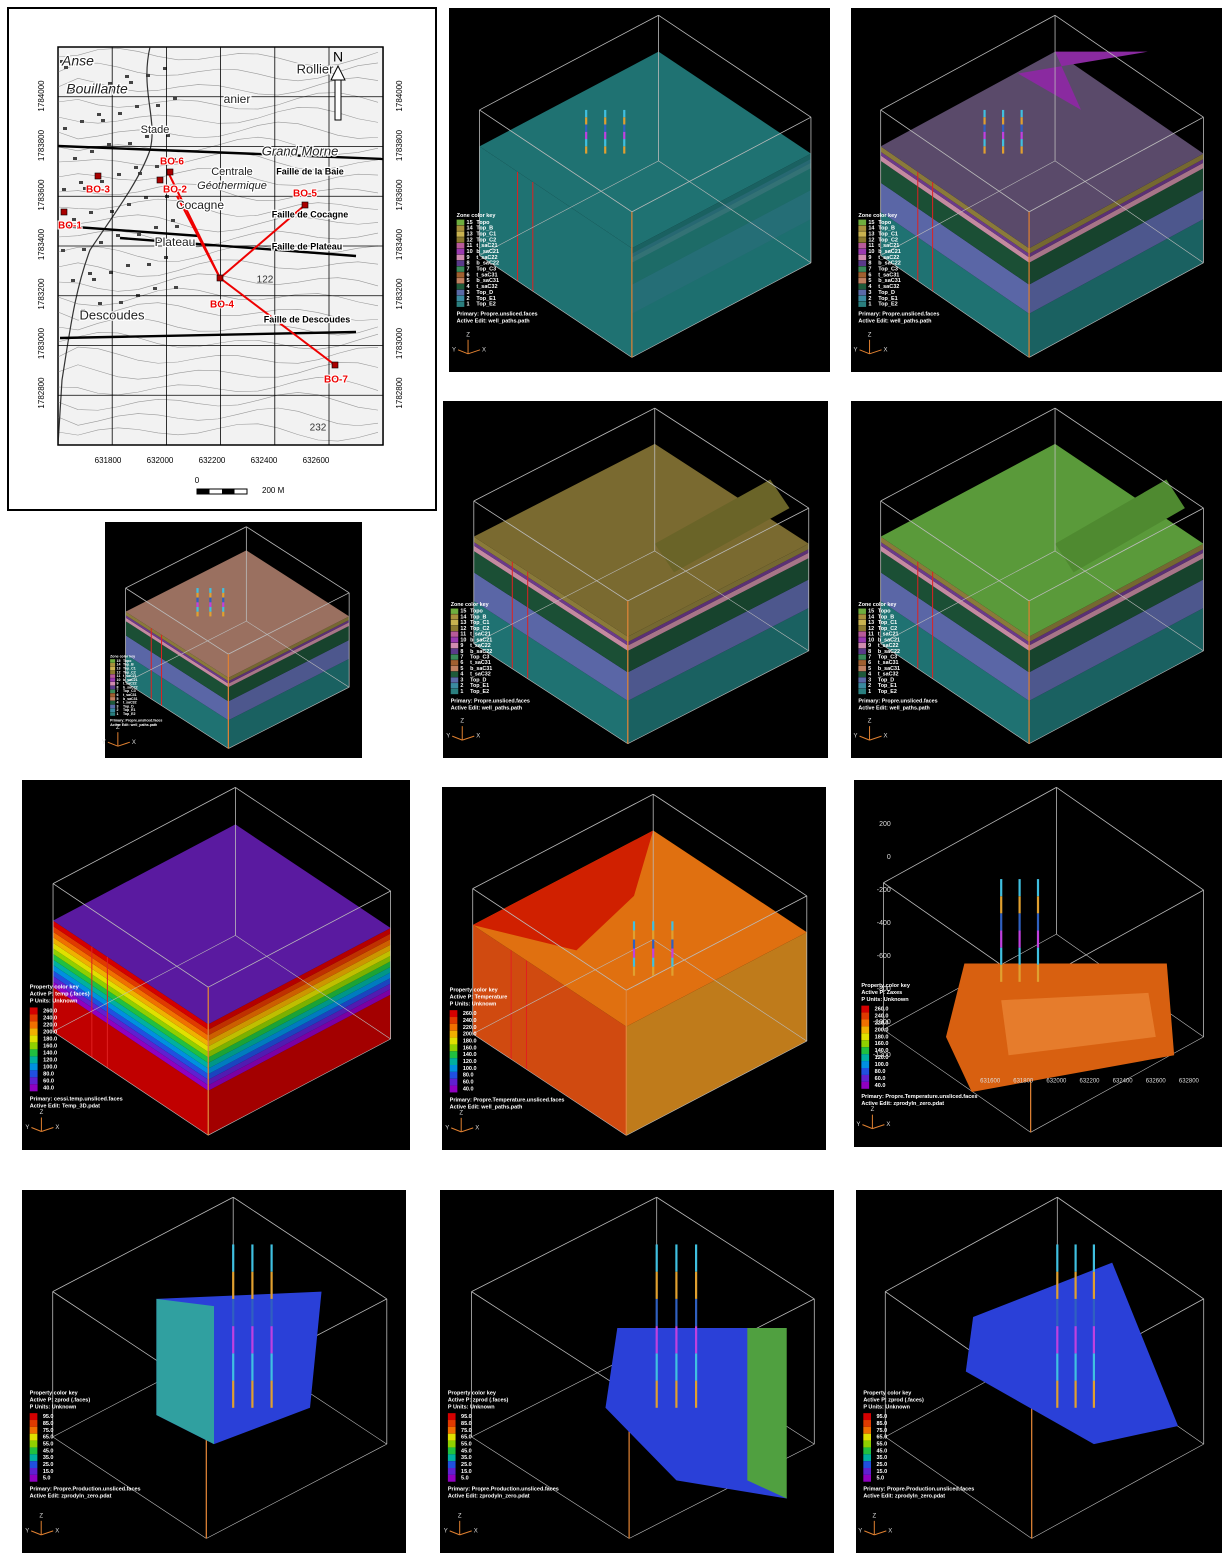  I want to click on x-tick-label: 632800, so click(1189, 1082).